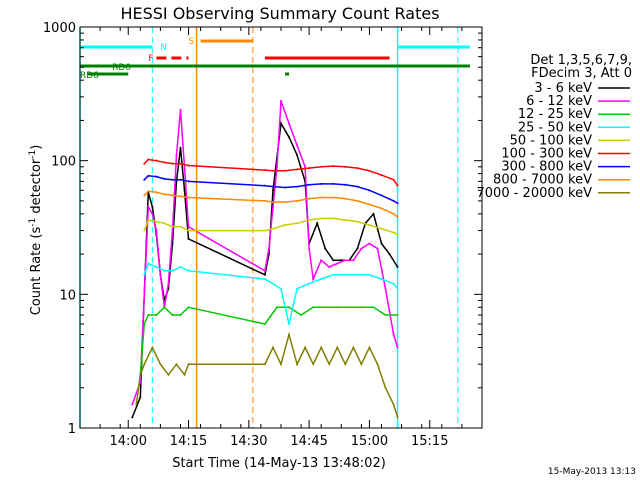  I want to click on x-axis-label: Start Time (14-May-13 13:48:02), so click(279, 463).